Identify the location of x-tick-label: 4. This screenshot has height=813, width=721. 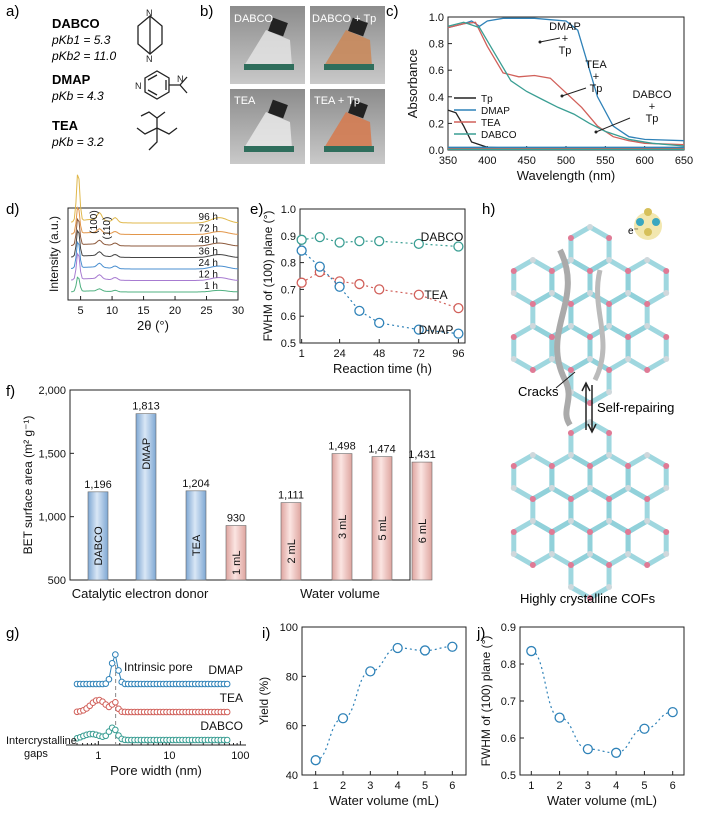
(616, 786).